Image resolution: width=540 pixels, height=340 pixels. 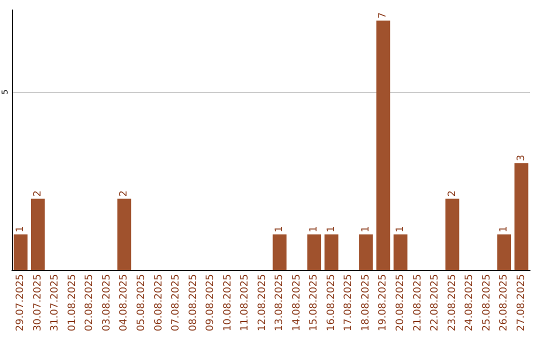 What do you see at coordinates (158, 303) in the screenshot?
I see `x-tick-label: 06.08.2025` at bounding box center [158, 303].